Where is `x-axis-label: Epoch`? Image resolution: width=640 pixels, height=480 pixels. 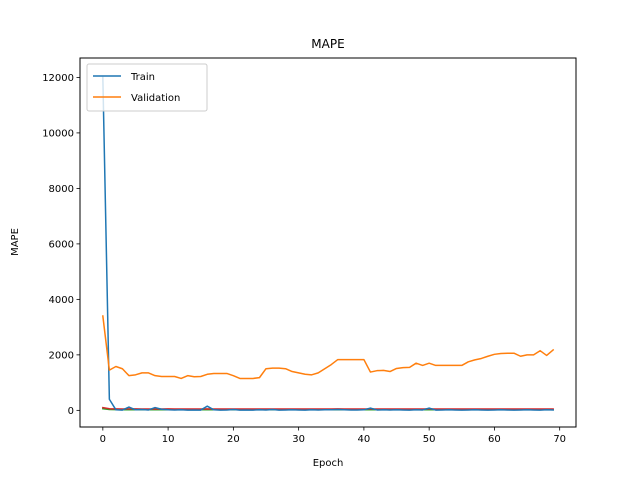
x-axis-label: Epoch is located at coordinates (328, 463).